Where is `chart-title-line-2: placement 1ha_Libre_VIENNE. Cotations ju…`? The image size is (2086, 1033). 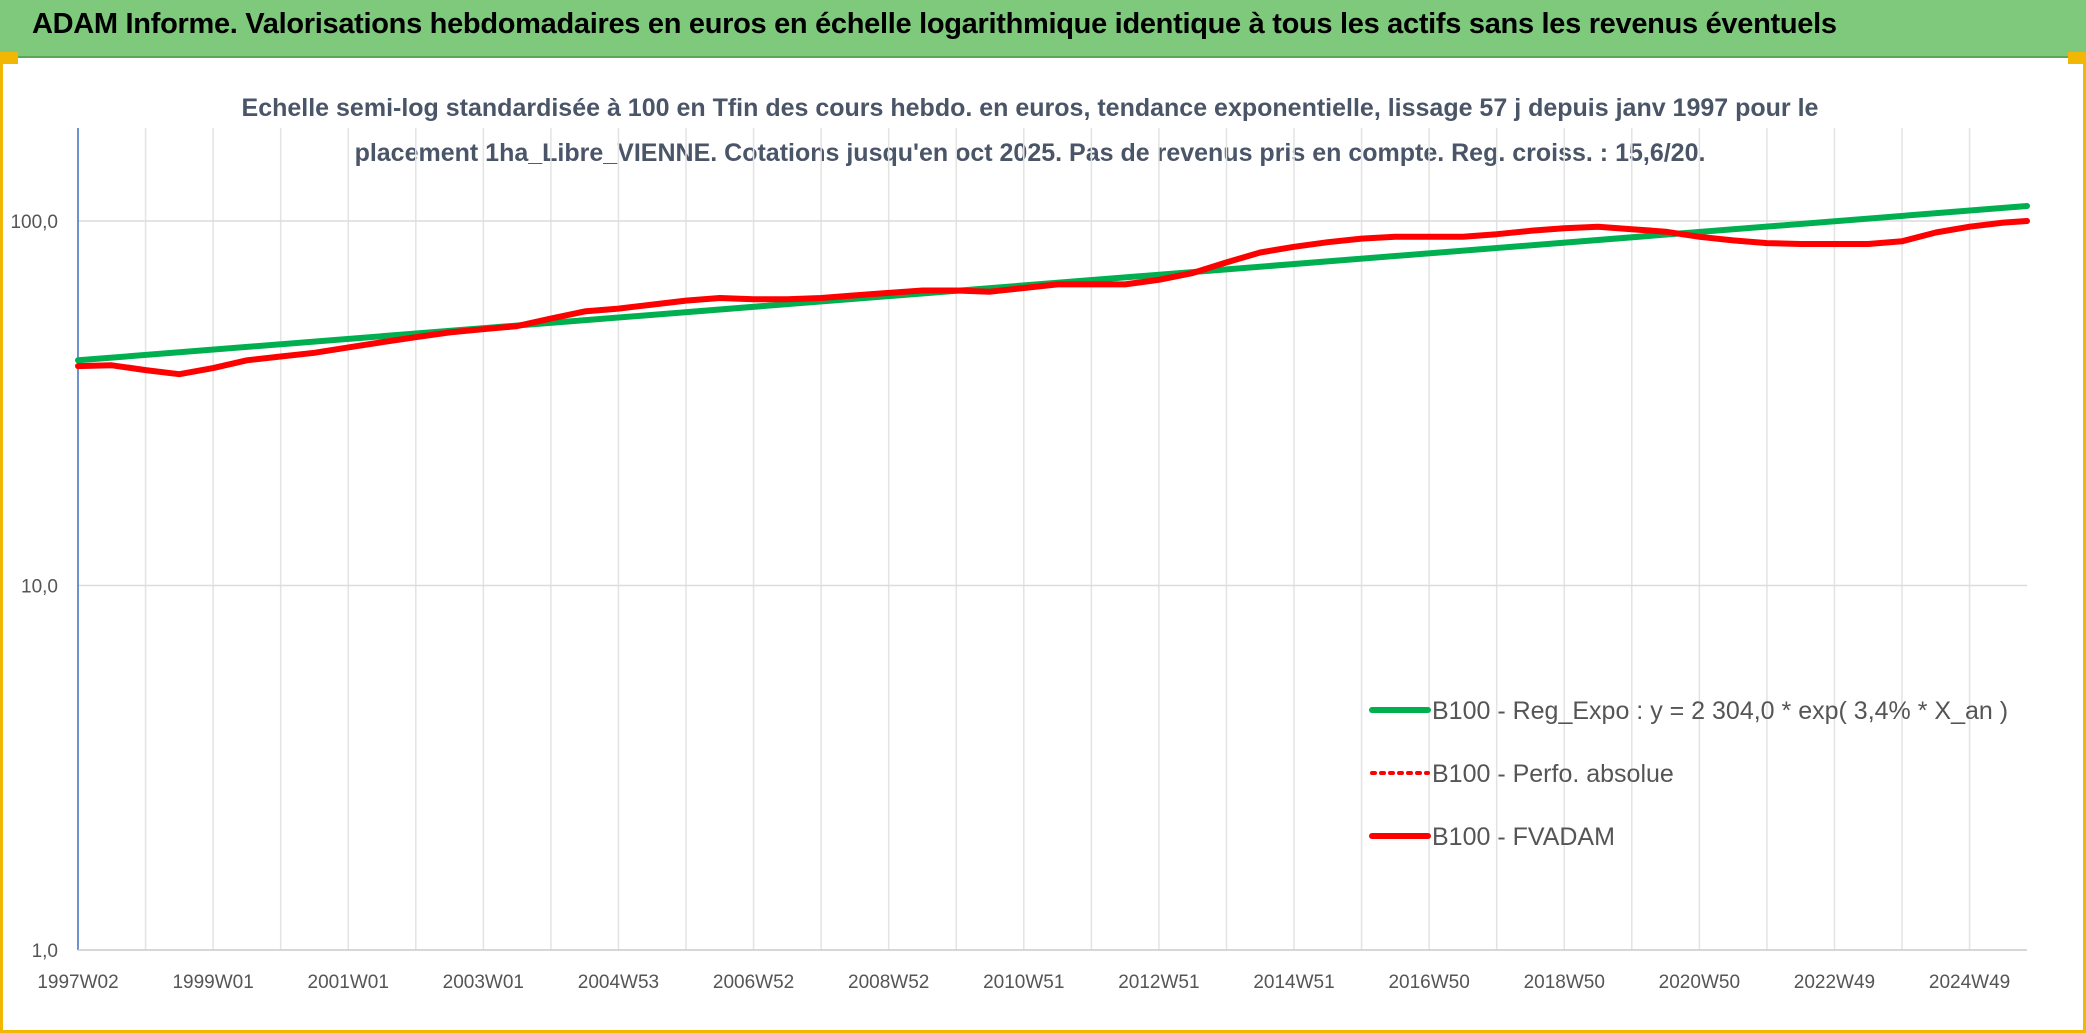
chart-title-line-2: placement 1ha_Libre_VIENNE. Cotations ju… is located at coordinates (1030, 153).